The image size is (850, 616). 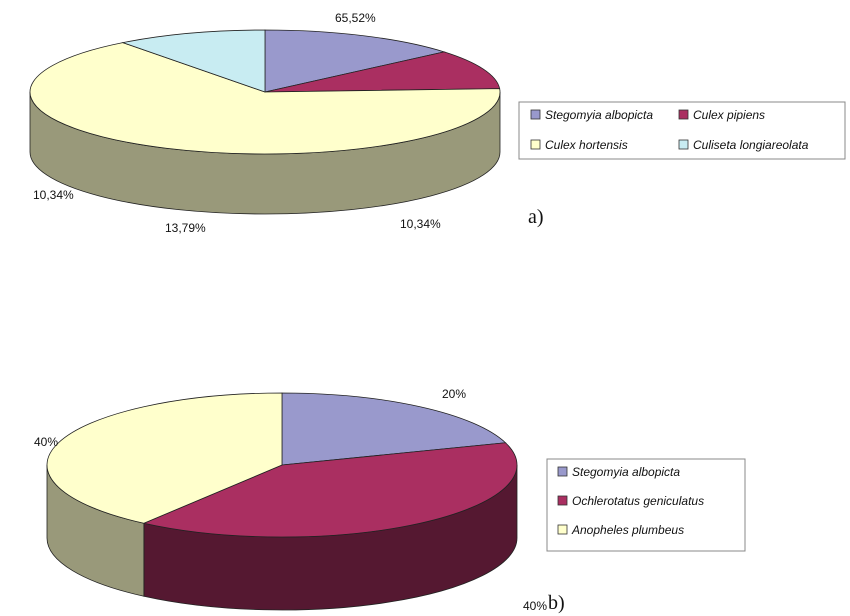 I want to click on slice-value-label-2: 65,52%, so click(x=355, y=18).